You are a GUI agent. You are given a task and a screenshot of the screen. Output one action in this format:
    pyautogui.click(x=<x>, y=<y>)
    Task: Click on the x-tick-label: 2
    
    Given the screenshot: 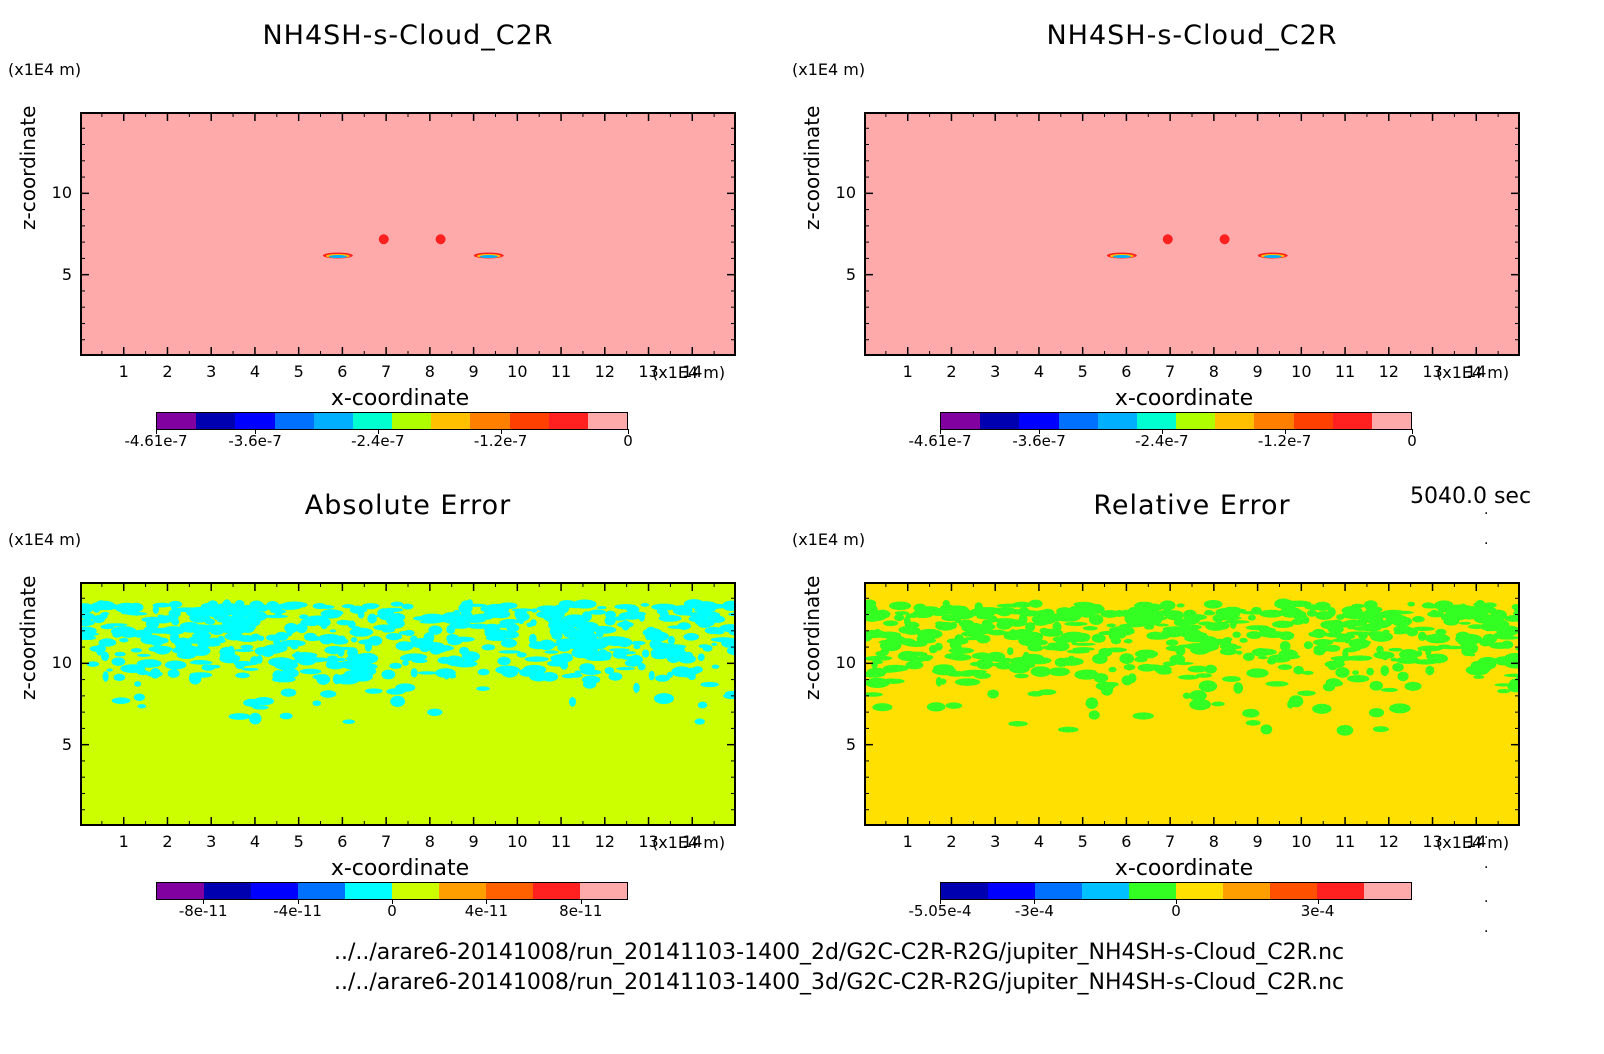 What is the action you would take?
    pyautogui.click(x=951, y=841)
    